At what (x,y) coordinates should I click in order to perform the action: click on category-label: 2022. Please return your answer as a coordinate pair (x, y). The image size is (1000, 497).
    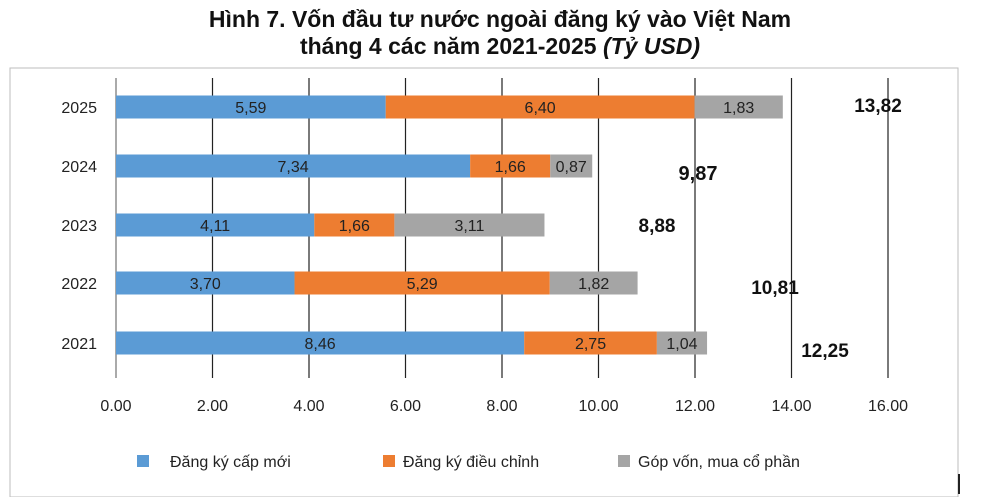
    Looking at the image, I should click on (79, 284).